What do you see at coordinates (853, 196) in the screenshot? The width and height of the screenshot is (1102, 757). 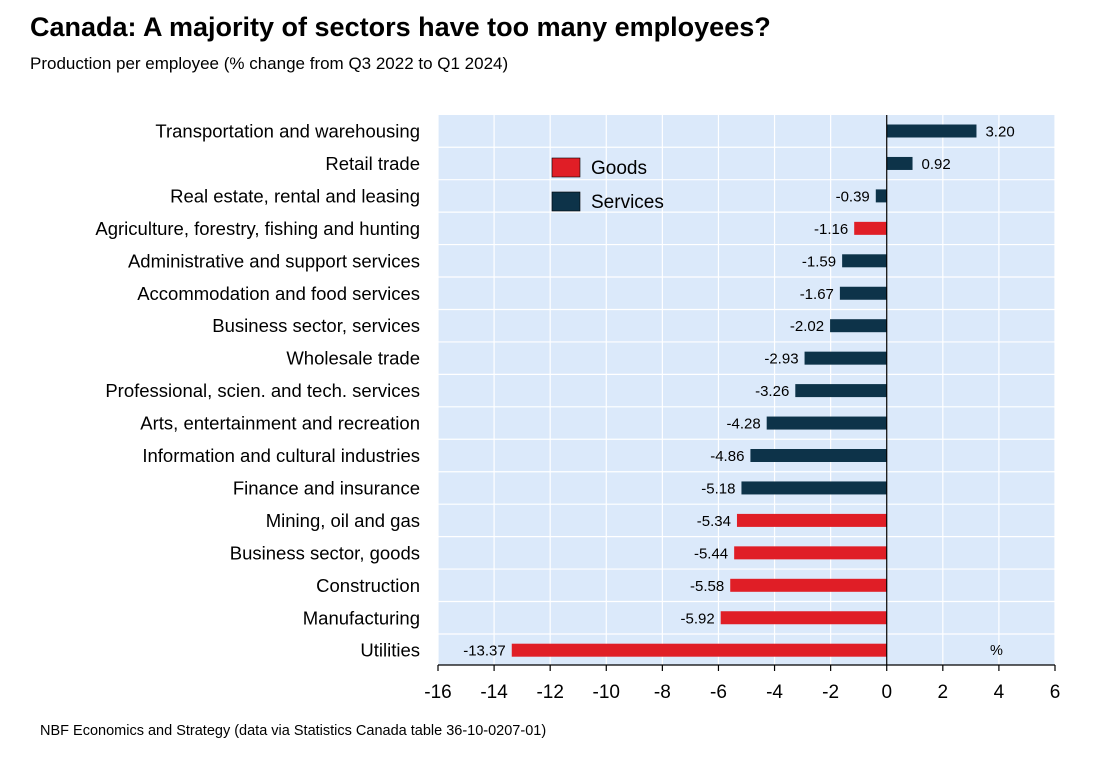 I see `value-label: -0.39` at bounding box center [853, 196].